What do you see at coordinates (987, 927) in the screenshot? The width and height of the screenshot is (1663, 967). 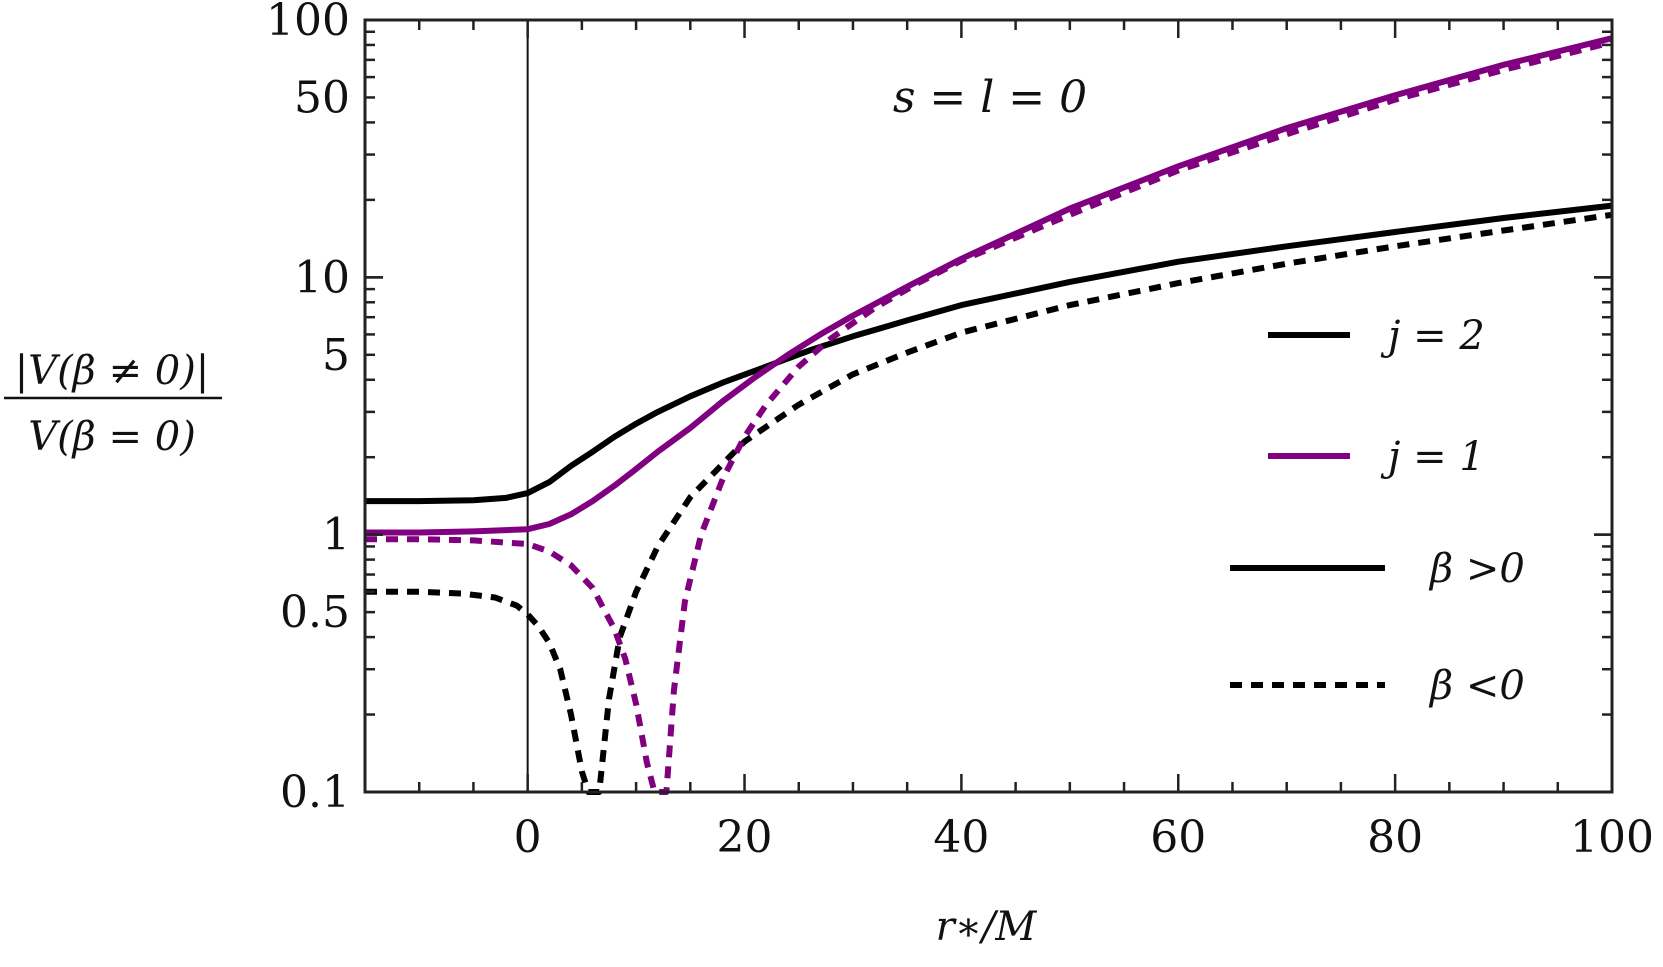 I see `x-axis-label: r∗/M` at bounding box center [987, 927].